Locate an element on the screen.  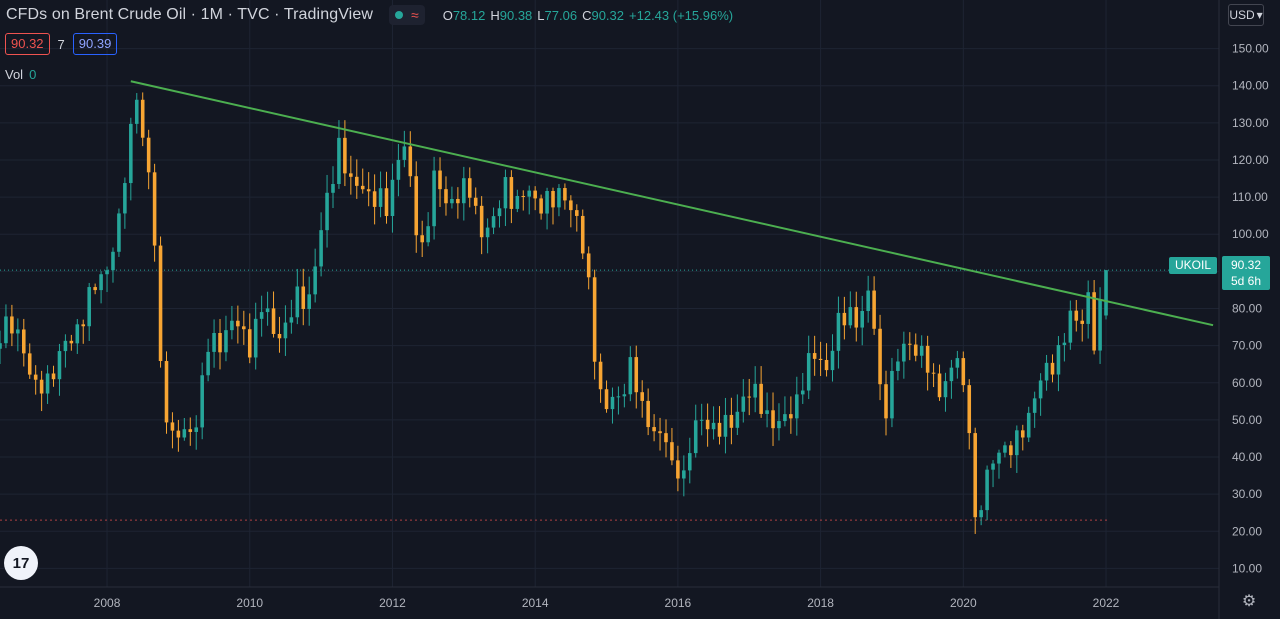
order-boxes: 90.32 7 90.39 is located at coordinates (61, 44).